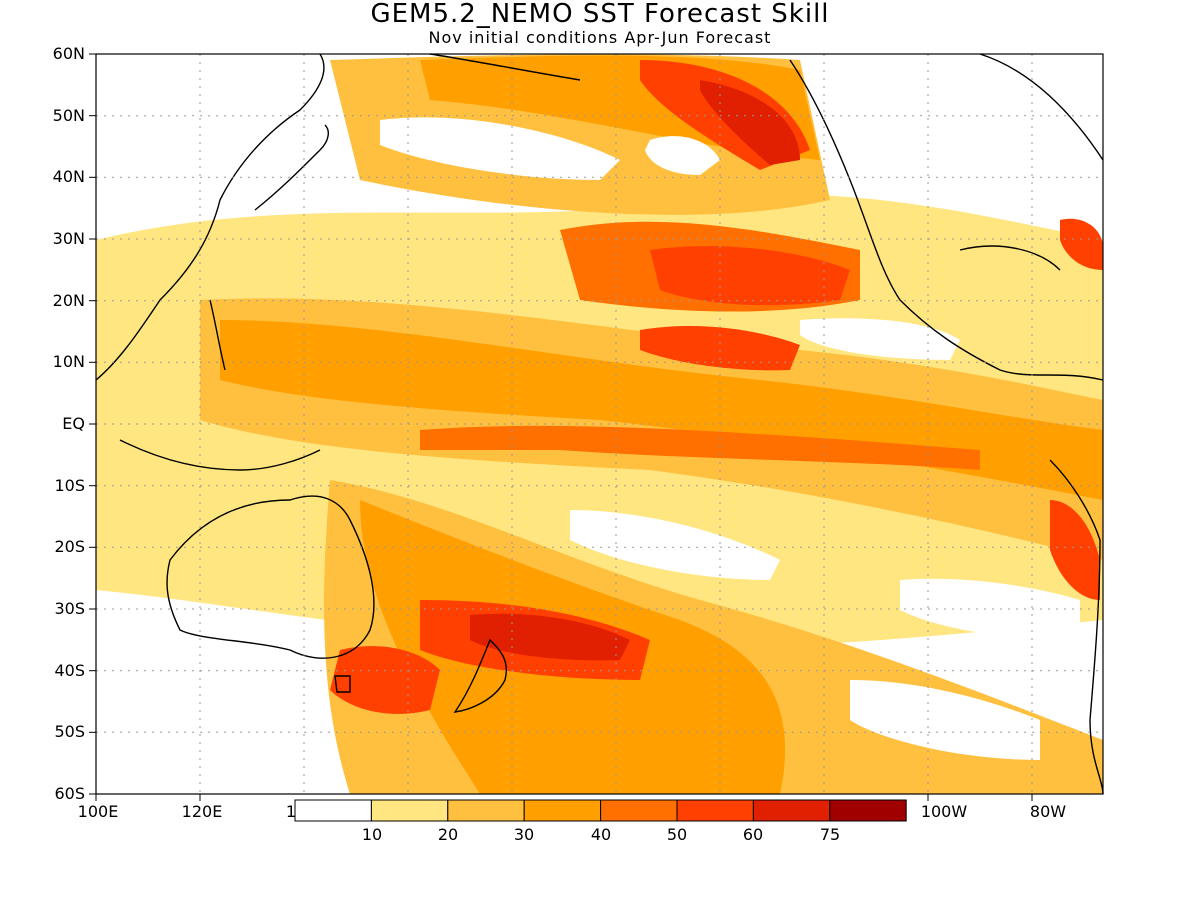  What do you see at coordinates (69, 793) in the screenshot?
I see `lat-label-60s: 60S` at bounding box center [69, 793].